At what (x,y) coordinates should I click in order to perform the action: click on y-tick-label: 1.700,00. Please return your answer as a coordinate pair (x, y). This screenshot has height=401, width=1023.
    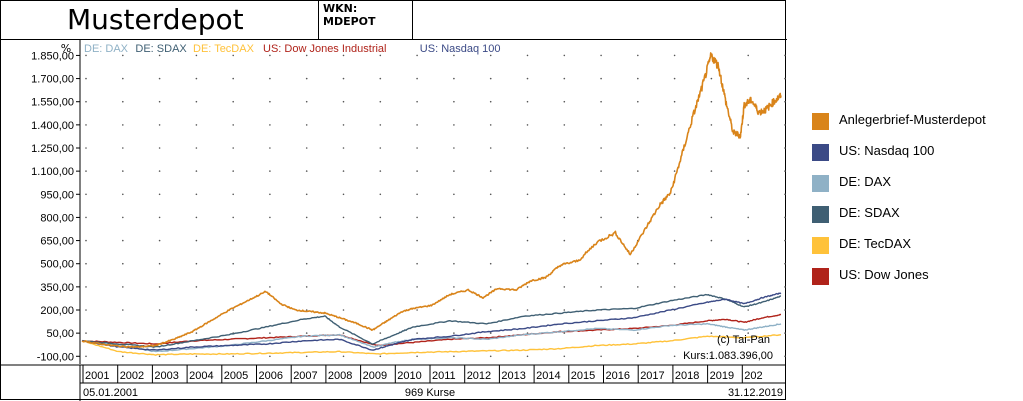
    Looking at the image, I should click on (52, 80).